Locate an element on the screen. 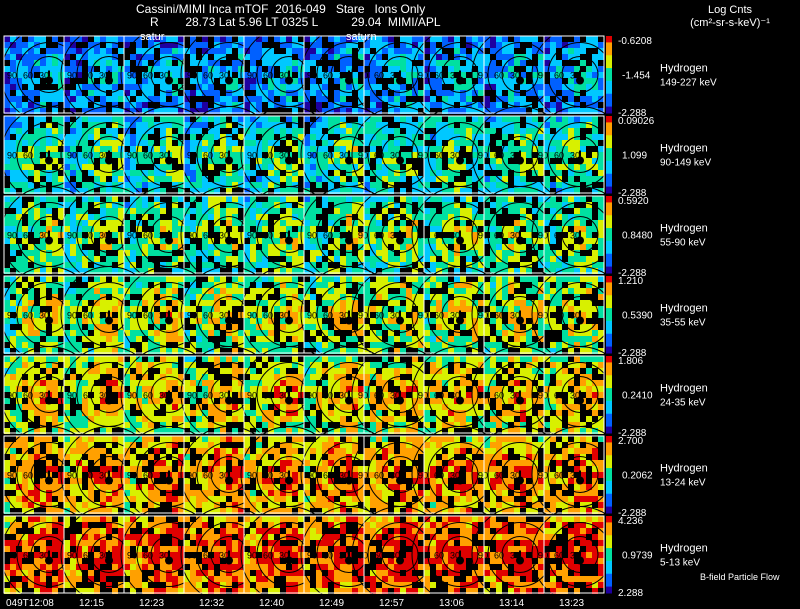  contour-label: 60 is located at coordinates (88, 76).